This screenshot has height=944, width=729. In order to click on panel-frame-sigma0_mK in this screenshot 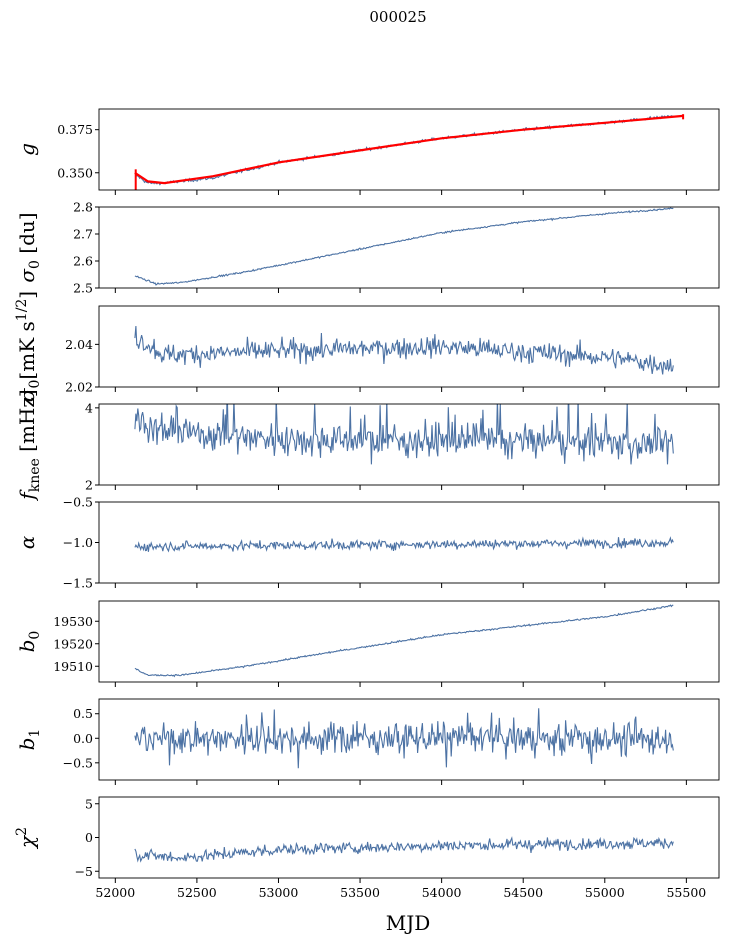, I will do `click(409, 346)`.